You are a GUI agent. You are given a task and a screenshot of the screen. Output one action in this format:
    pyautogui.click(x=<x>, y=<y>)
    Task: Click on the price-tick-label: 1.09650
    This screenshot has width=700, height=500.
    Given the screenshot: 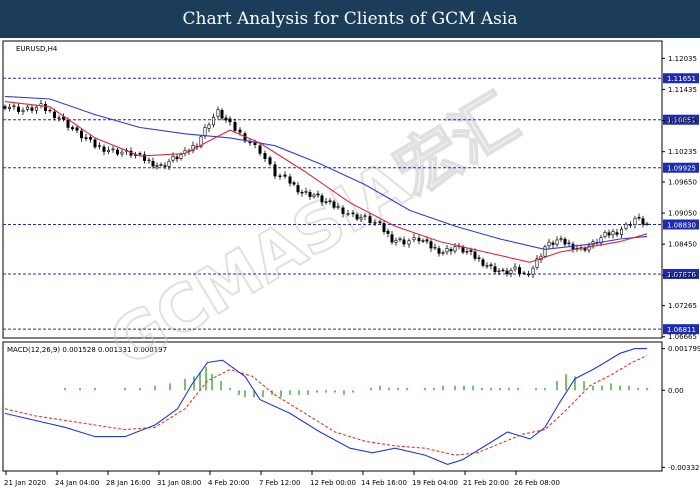 What is the action you would take?
    pyautogui.click(x=682, y=182)
    